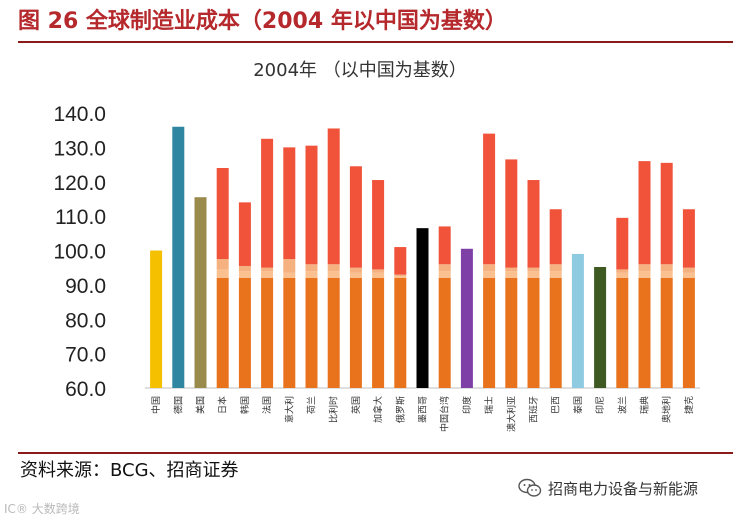 The height and width of the screenshot is (522, 749). I want to click on x-tick-label: 印尼, so click(600, 405).